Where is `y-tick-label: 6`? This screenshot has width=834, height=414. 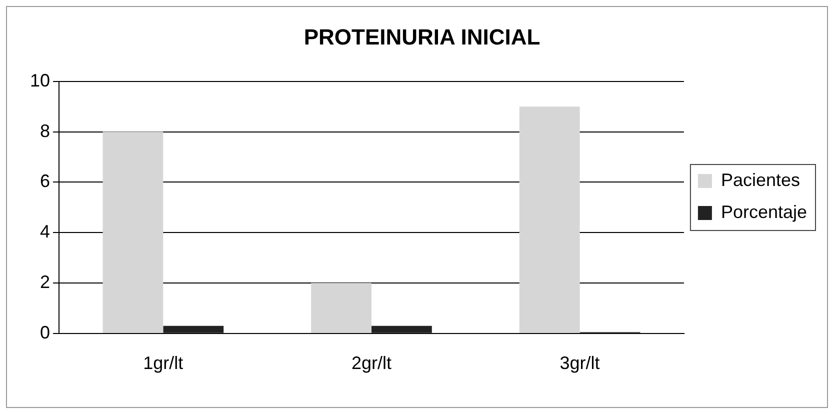
y-tick-label: 6 is located at coordinates (45, 181).